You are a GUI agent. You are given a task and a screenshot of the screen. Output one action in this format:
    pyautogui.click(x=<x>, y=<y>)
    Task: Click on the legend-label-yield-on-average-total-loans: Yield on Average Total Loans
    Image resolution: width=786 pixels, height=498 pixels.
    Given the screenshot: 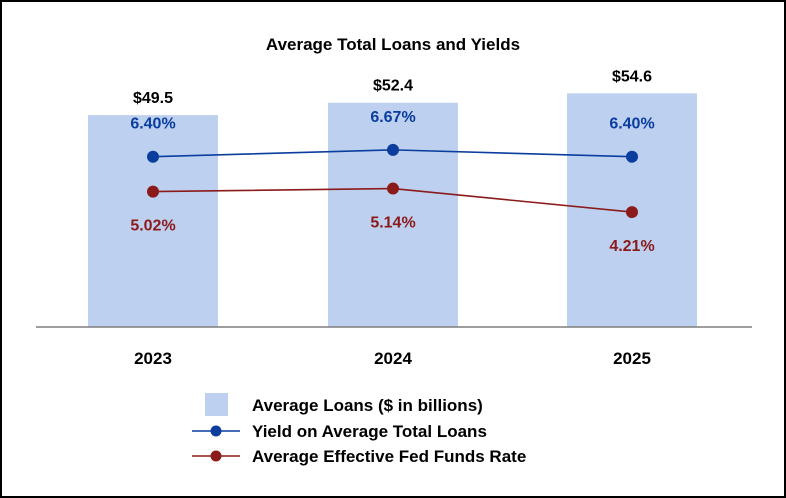 What is the action you would take?
    pyautogui.click(x=369, y=431)
    